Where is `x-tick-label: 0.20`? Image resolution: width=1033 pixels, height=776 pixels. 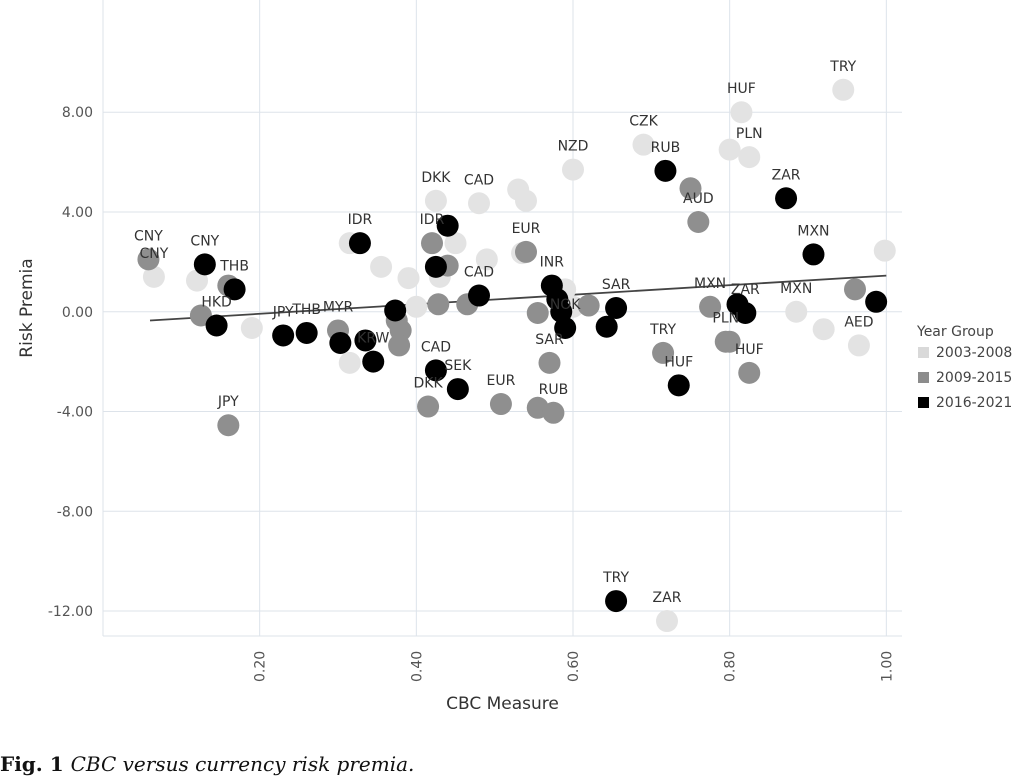
x-tick-label: 0.20 is located at coordinates (261, 666).